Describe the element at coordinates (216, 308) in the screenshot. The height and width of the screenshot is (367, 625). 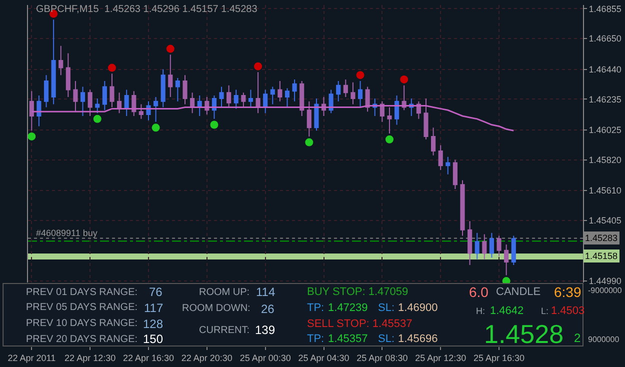
I see `text: ROOM DOWN:` at that location.